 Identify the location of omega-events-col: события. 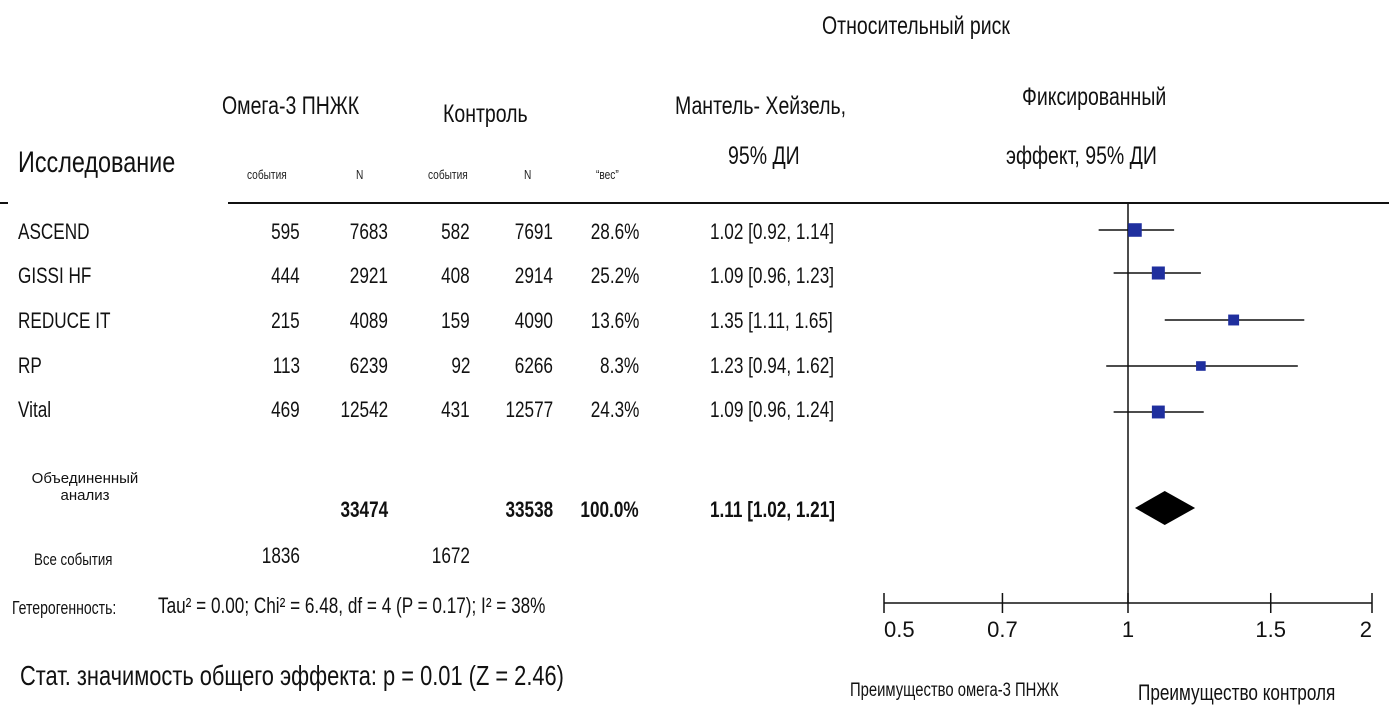
(267, 174).